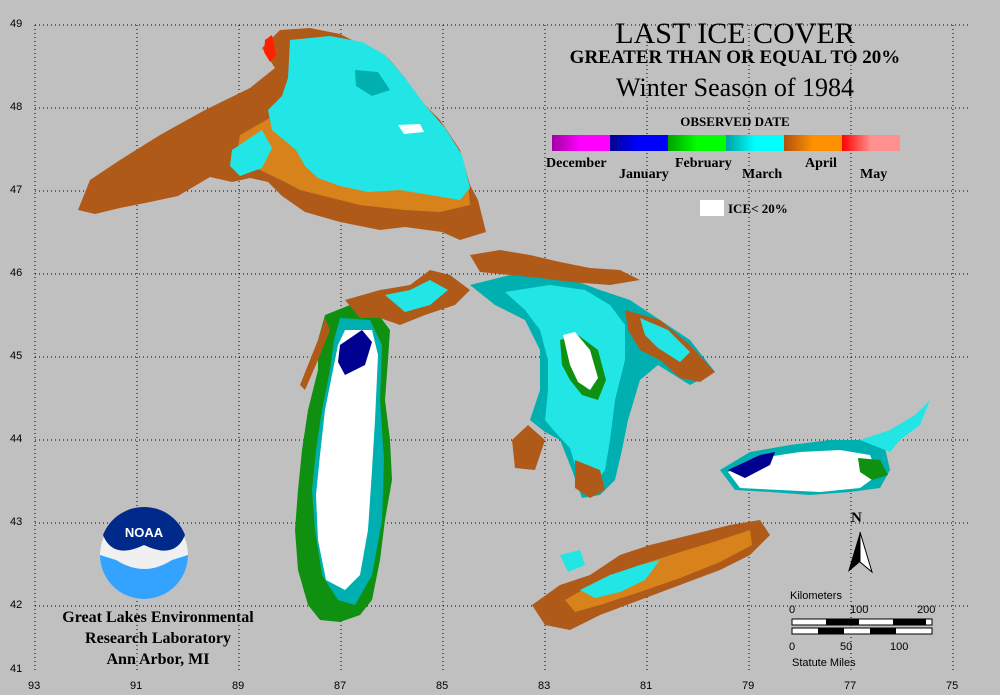 The height and width of the screenshot is (695, 1000). I want to click on lon-label: 89, so click(238, 686).